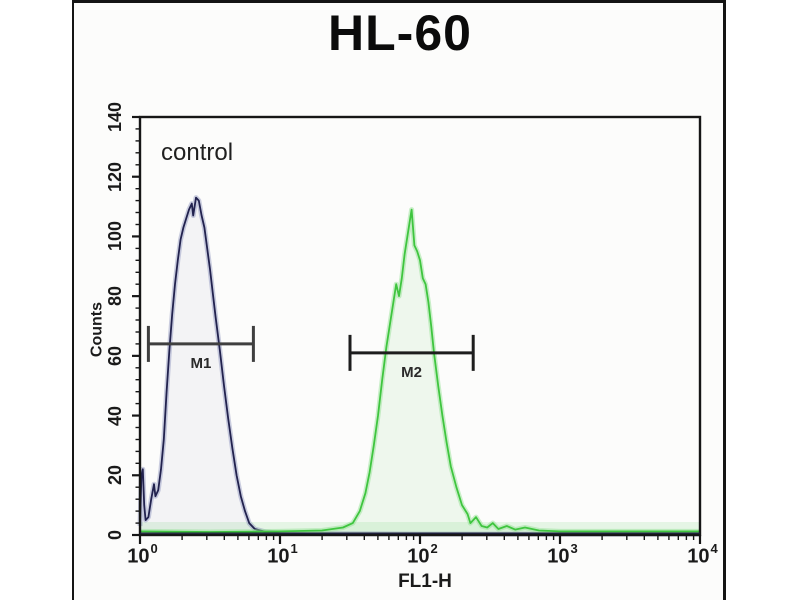  Describe the element at coordinates (562, 554) in the screenshot. I see `x-tick-label: 10³` at that location.